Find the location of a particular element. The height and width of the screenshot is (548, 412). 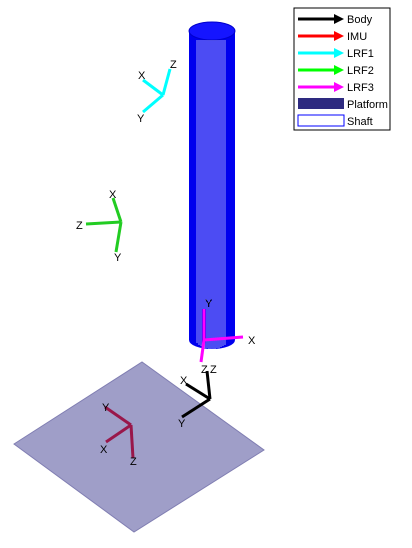

legend-label-platform: Platform is located at coordinates (367, 105).